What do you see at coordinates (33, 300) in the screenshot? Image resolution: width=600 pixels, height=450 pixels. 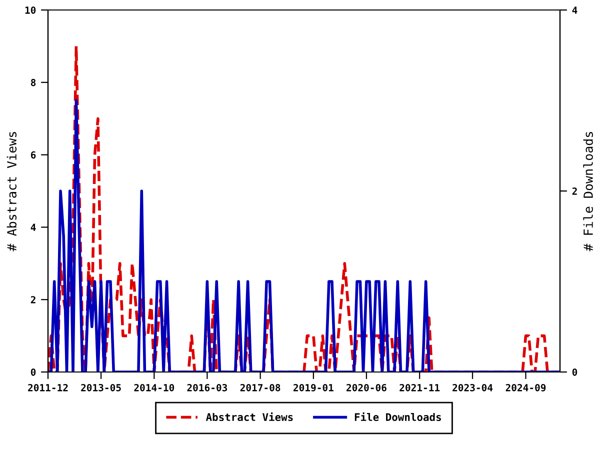 I see `y-tick-label: 2` at bounding box center [33, 300].